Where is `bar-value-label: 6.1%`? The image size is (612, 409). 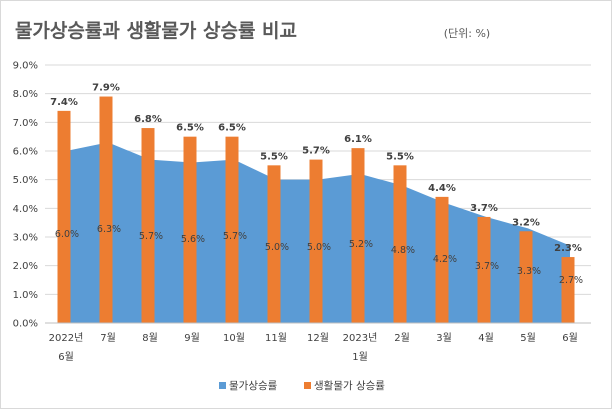
bar-value-label: 6.1% is located at coordinates (358, 139).